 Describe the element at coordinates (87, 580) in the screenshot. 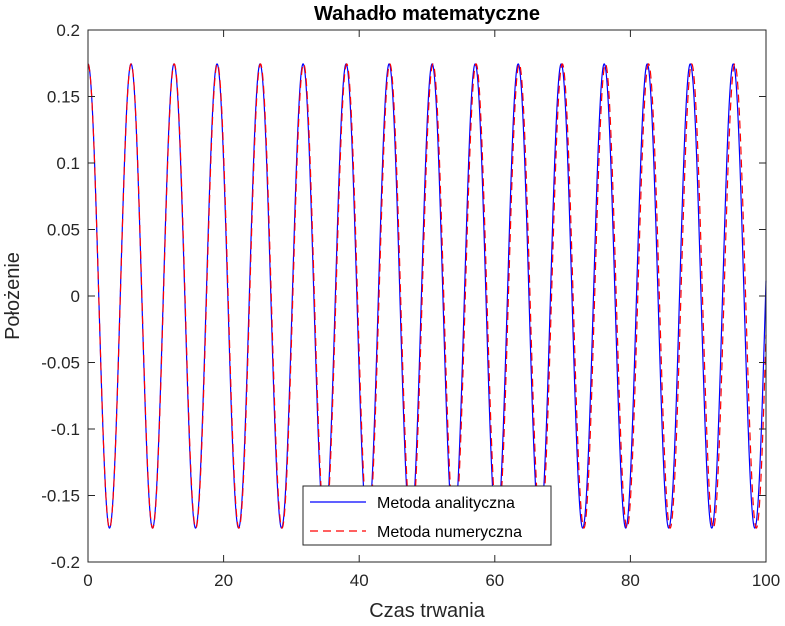

I see `x-tick-label: 0` at that location.